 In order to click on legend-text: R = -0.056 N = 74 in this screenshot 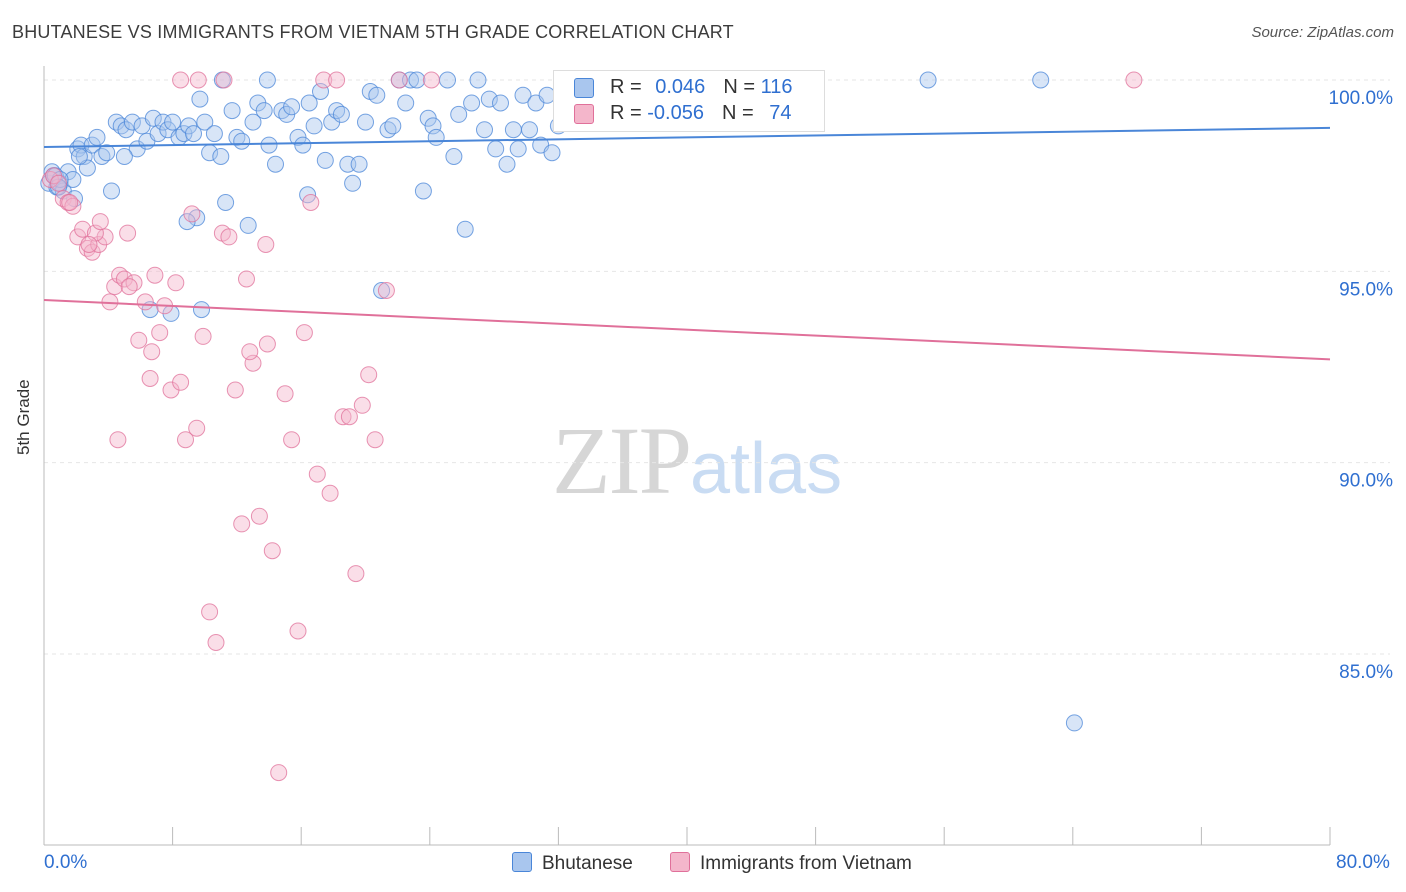, I will do `click(700, 113)`.